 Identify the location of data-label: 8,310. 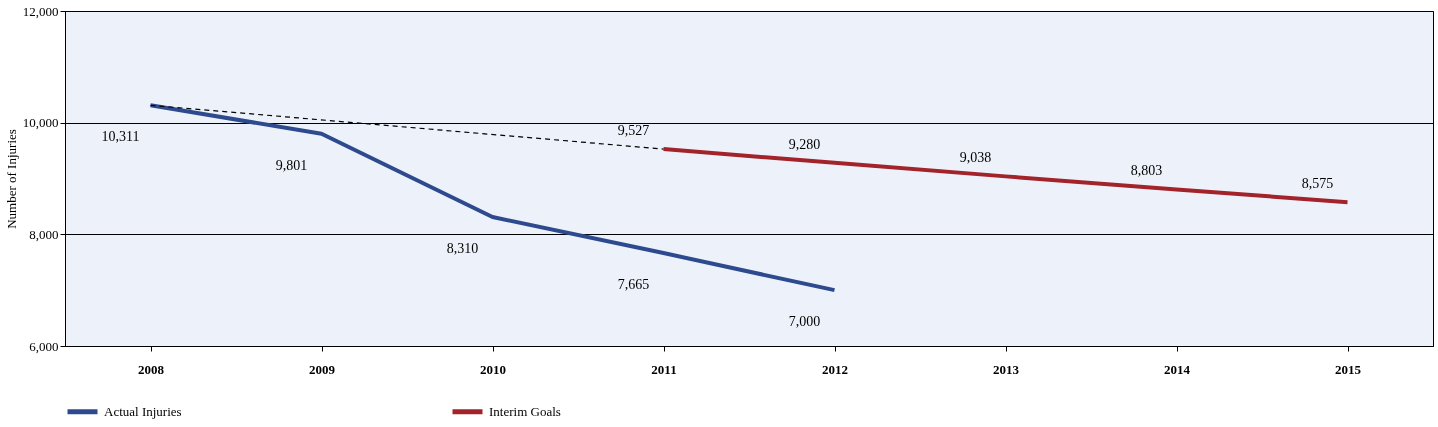
(462, 249).